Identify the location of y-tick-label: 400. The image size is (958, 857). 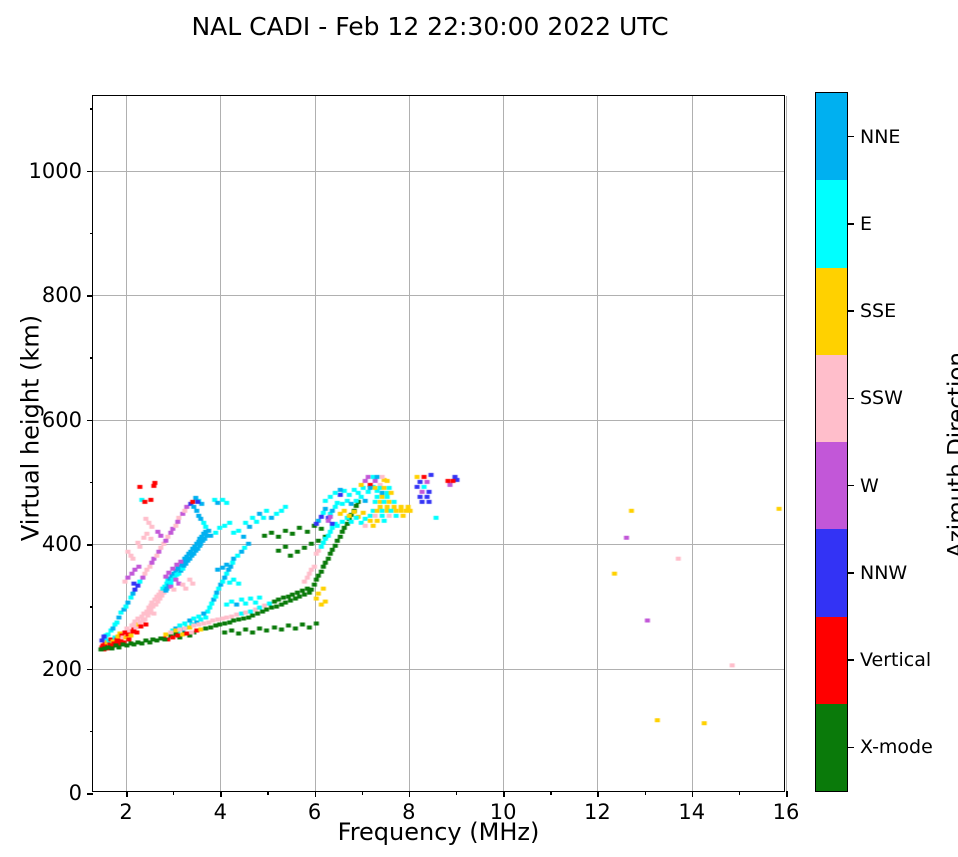
(61, 544).